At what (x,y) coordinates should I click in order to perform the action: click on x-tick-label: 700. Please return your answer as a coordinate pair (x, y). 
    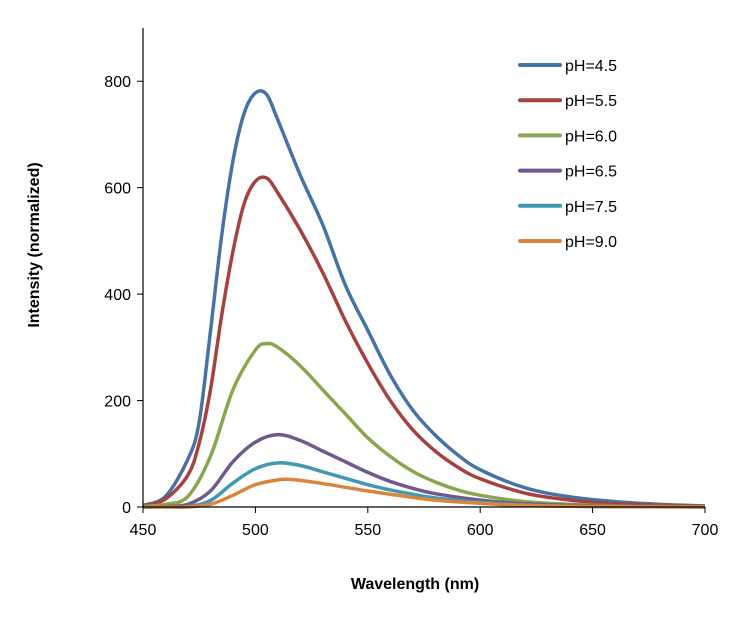
    Looking at the image, I should click on (705, 530).